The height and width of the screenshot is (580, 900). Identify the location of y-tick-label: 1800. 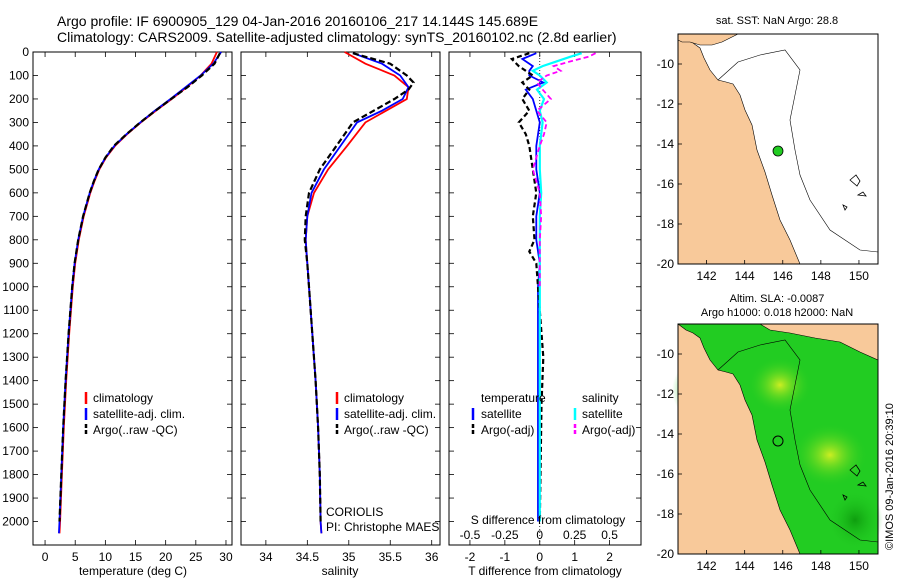
(15, 475).